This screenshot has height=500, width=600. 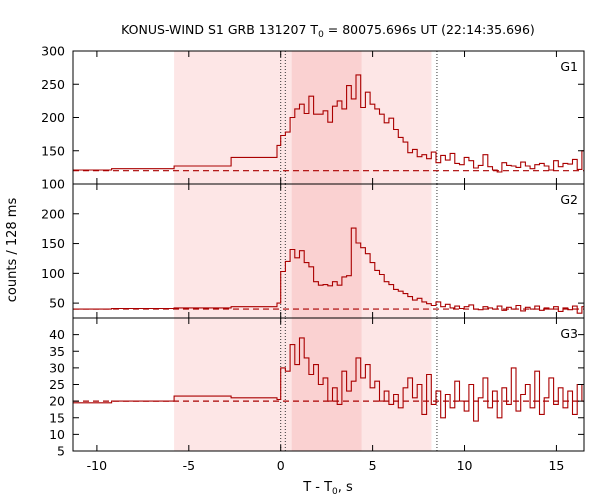 What do you see at coordinates (57, 334) in the screenshot?
I see `y-tick-label: 40` at bounding box center [57, 334].